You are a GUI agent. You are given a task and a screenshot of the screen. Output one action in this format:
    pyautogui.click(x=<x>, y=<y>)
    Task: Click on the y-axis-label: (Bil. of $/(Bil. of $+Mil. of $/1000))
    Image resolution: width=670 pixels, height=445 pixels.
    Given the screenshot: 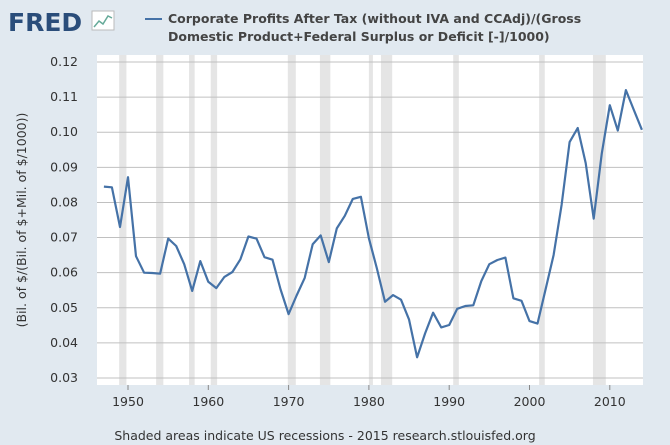 What is the action you would take?
    pyautogui.click(x=21, y=220)
    